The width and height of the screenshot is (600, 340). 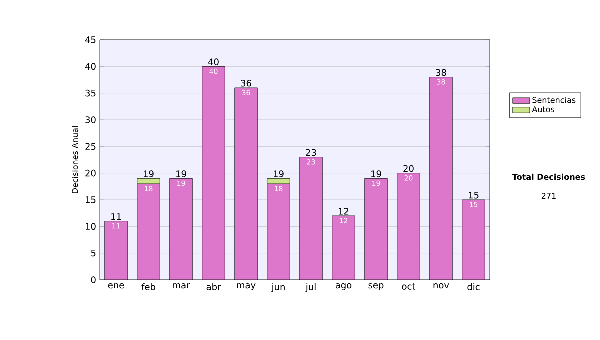 I want to click on y-tick-label: 35, so click(x=91, y=93).